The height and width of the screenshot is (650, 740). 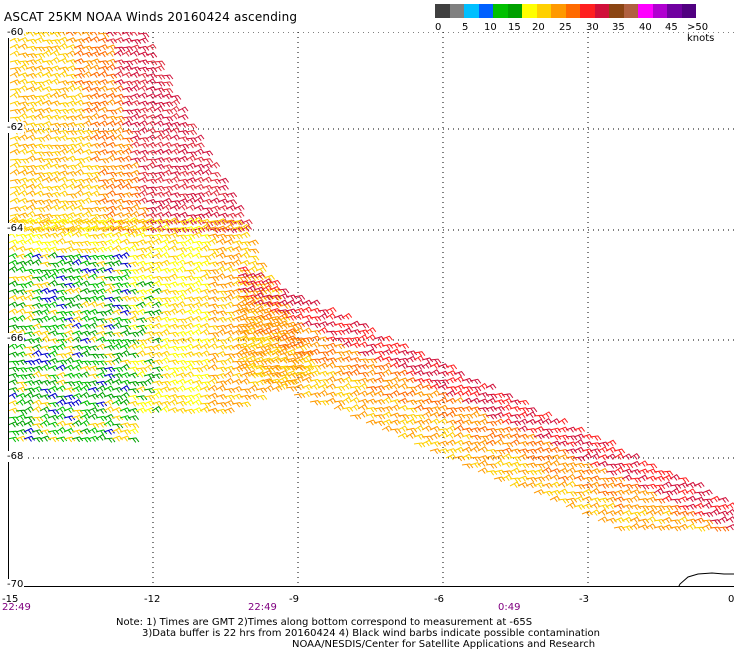 What do you see at coordinates (15, 127) in the screenshot?
I see `y-label-62: -62` at bounding box center [15, 127].